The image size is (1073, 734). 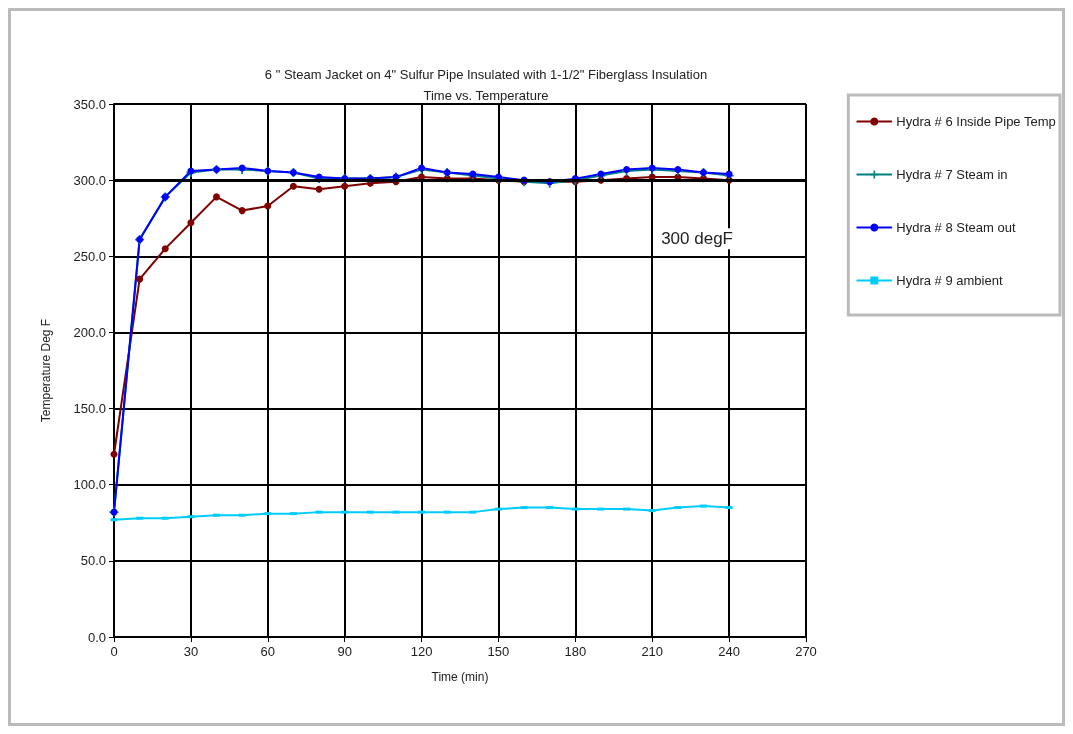 I want to click on y-tick-label: 200.0, so click(x=89, y=332).